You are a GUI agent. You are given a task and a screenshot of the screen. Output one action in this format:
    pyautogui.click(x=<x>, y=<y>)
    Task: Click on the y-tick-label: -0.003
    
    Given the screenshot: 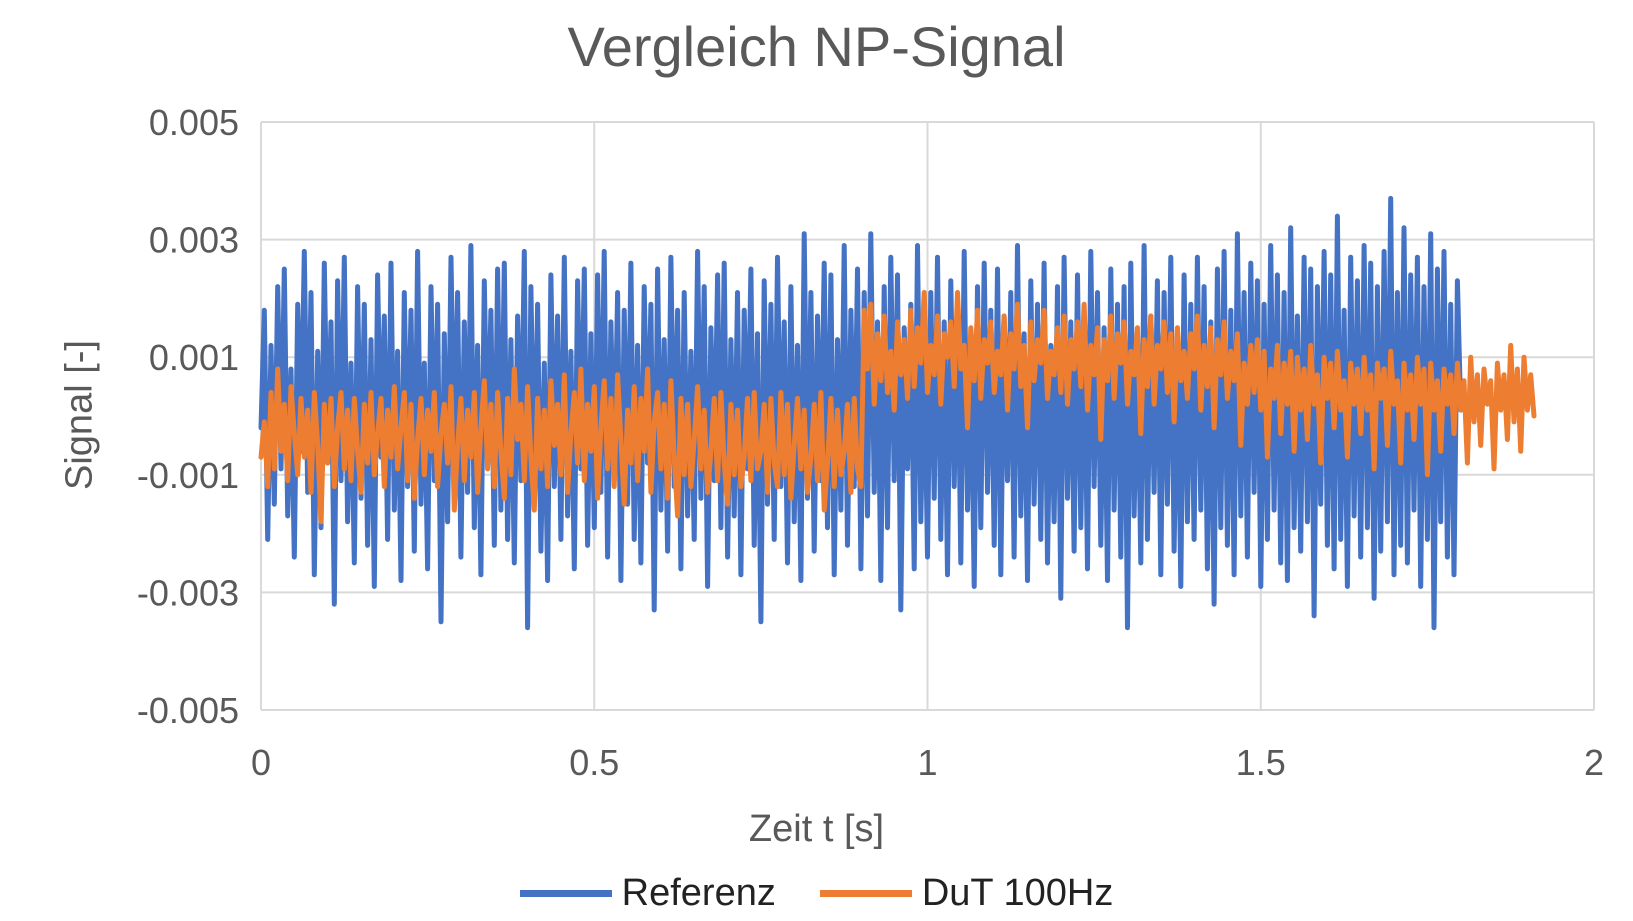 What is the action you would take?
    pyautogui.click(x=188, y=592)
    